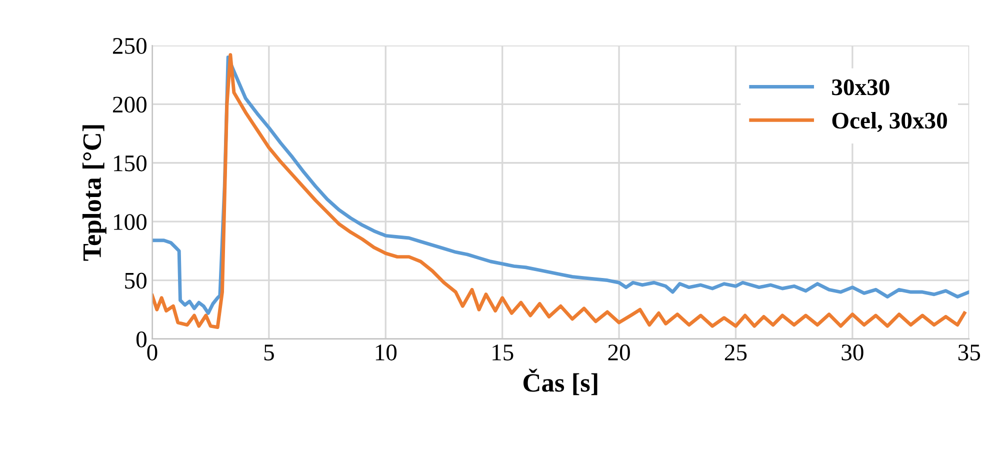 This screenshot has width=995, height=455. What do you see at coordinates (560, 382) in the screenshot?
I see `x-axis-title: Čas [s]` at bounding box center [560, 382].